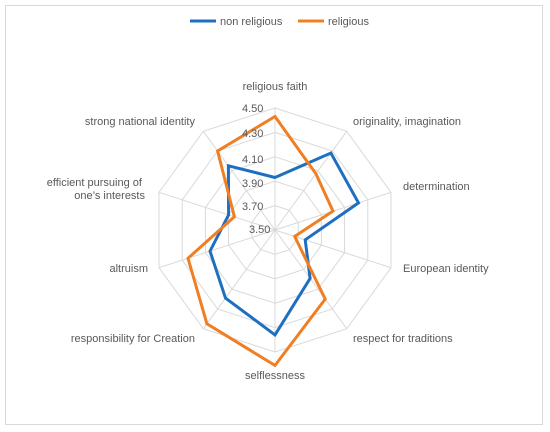 The width and height of the screenshot is (550, 432). Describe the element at coordinates (252, 184) in the screenshot. I see `tick-label: 3.90` at that location.